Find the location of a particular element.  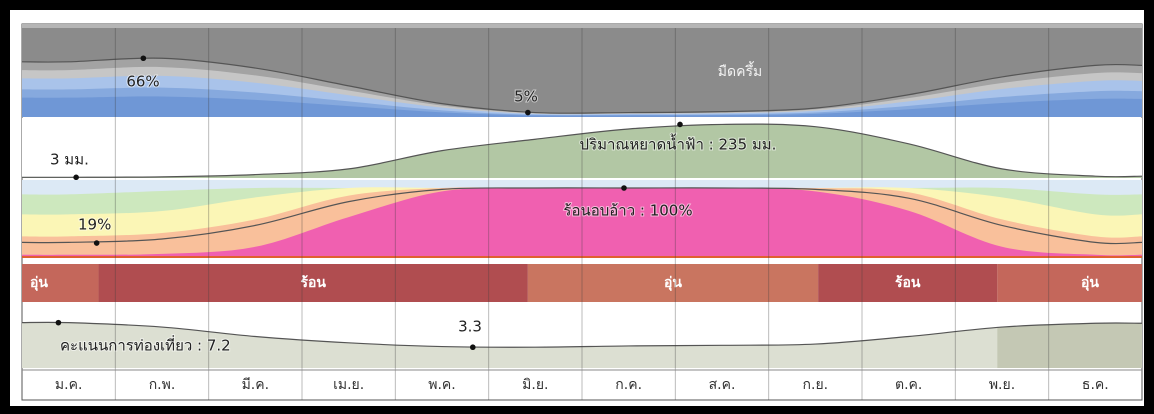

month-label: ก.ค. is located at coordinates (628, 385).